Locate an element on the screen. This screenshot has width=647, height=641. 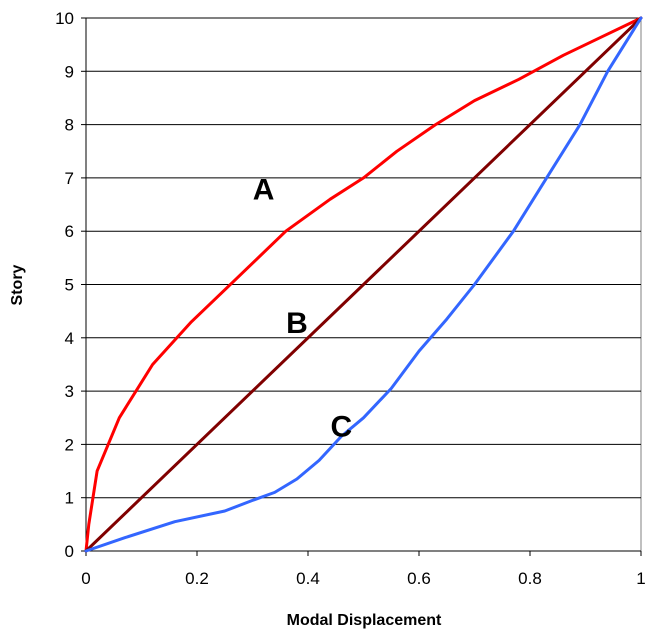
x-axis-title: Modal Displacement is located at coordinates (364, 620).